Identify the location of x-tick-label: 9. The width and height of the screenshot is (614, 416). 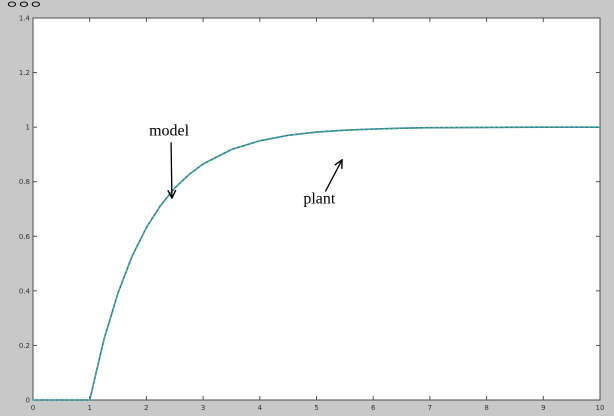
(543, 408).